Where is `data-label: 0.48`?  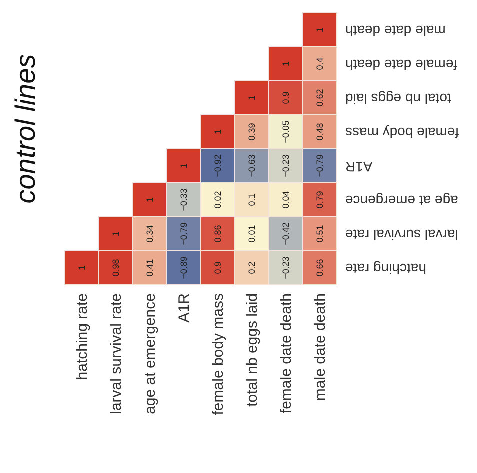
data-label: 0.48 is located at coordinates (320, 132).